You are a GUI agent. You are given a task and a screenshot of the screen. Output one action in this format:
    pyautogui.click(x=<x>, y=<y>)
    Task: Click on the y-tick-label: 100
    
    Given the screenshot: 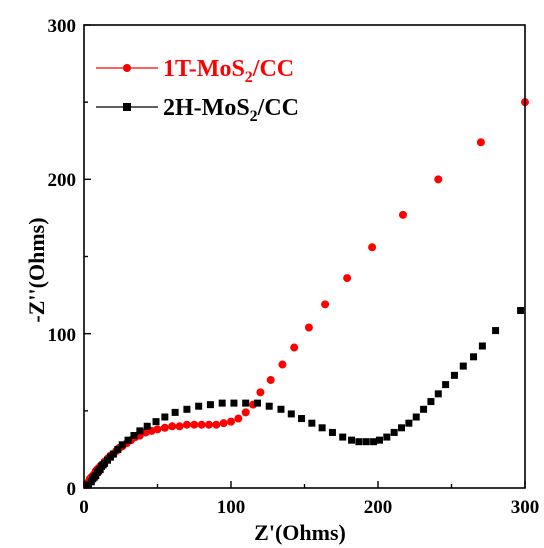 What is the action you would take?
    pyautogui.click(x=62, y=335)
    